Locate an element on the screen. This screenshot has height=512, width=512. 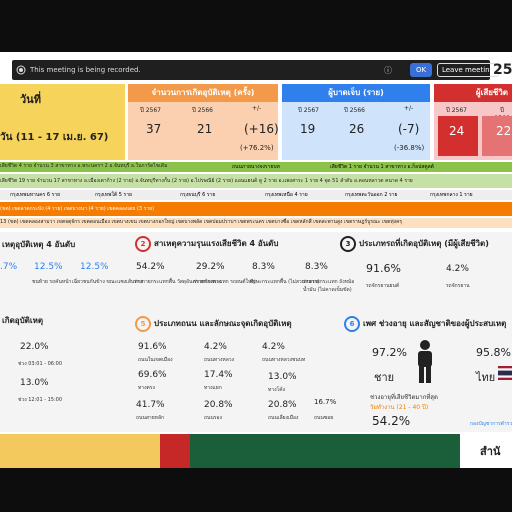
sec6-title-text: เพศ ช่วงอายุ และสัญชาติของผู้ประสบเหตุ is located at coordinates (435, 323).